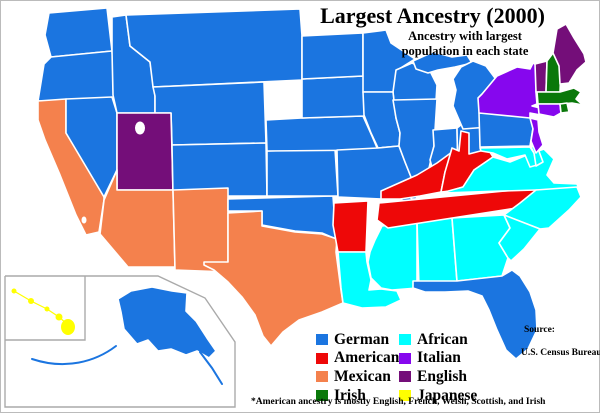  What do you see at coordinates (442, 339) in the screenshot?
I see `legend-label-african: African` at bounding box center [442, 339].